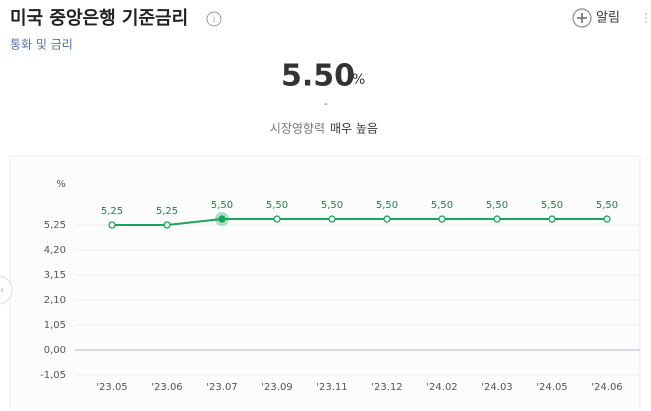  Describe the element at coordinates (111, 387) in the screenshot. I see `x-tick-label: '23.05` at that location.